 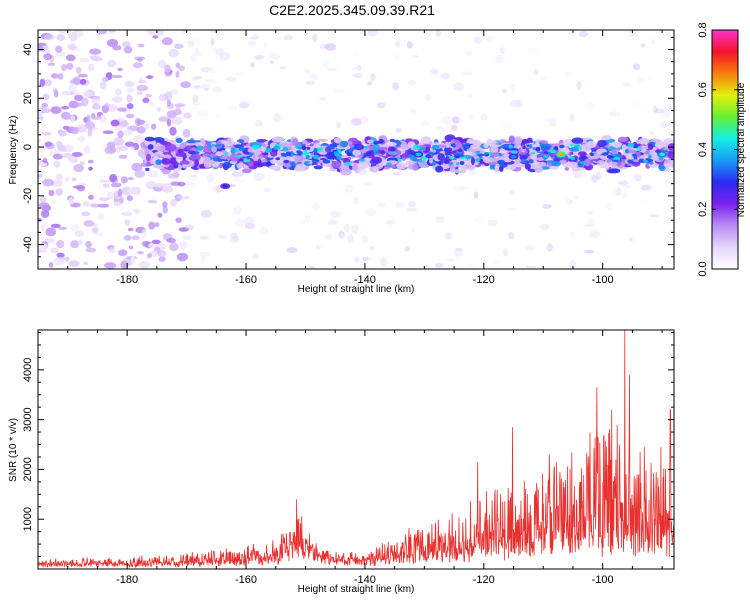 I want to click on colorbar-tick-label: 0.2, so click(x=703, y=209).